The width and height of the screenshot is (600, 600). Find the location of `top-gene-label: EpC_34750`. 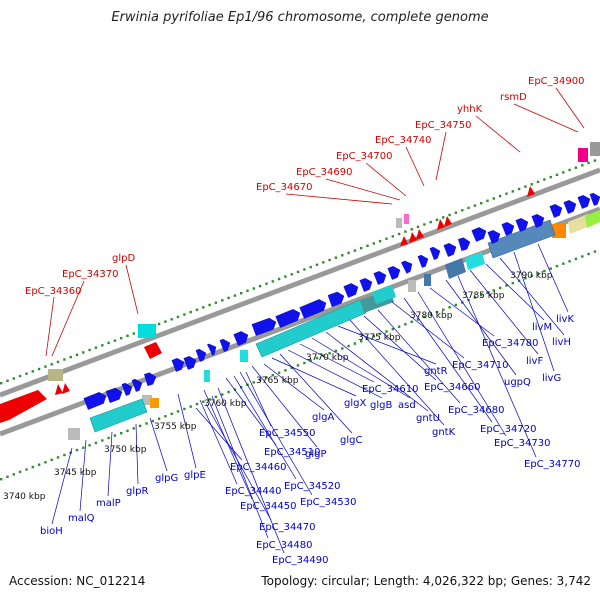

top-gene-label: EpC_34750 is located at coordinates (443, 125).